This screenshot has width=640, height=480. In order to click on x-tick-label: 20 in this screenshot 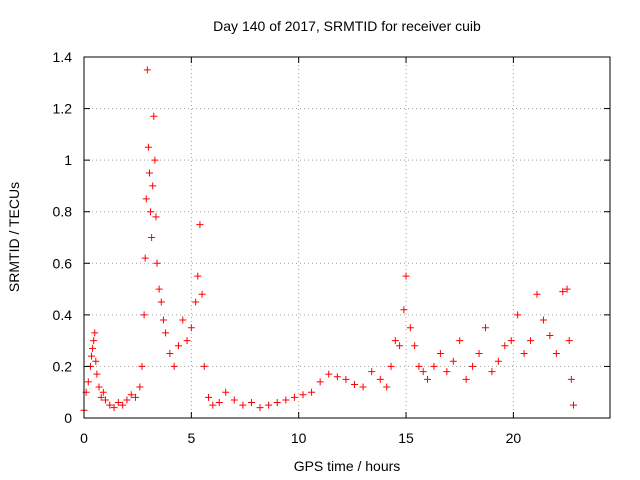, I will do `click(514, 438)`.